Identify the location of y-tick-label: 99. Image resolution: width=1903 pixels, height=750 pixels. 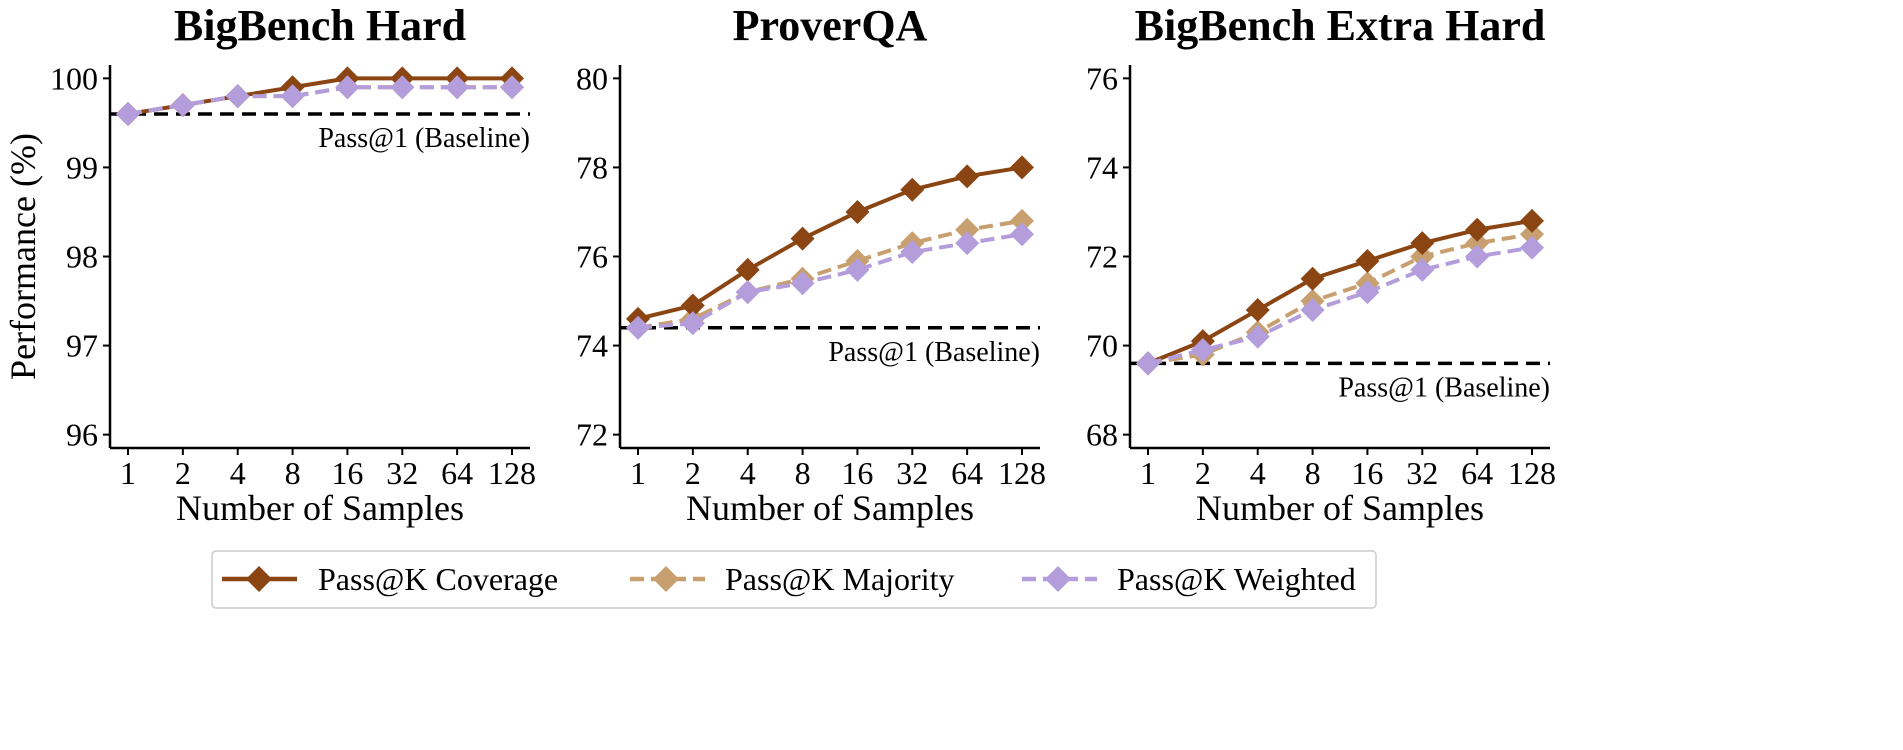
(82, 167).